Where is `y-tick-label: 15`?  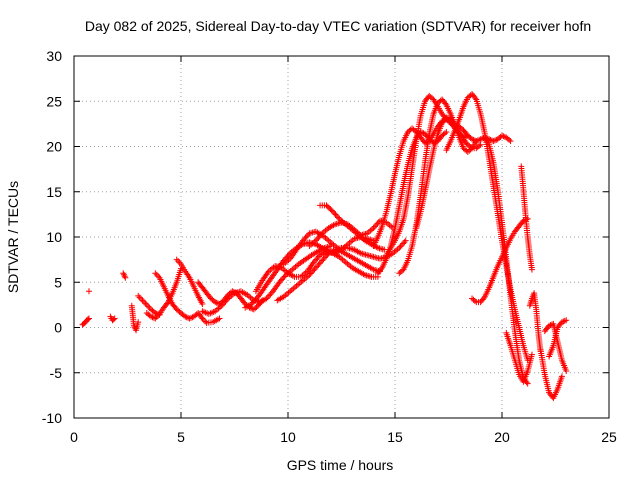
y-tick-label: 15 is located at coordinates (54, 192).